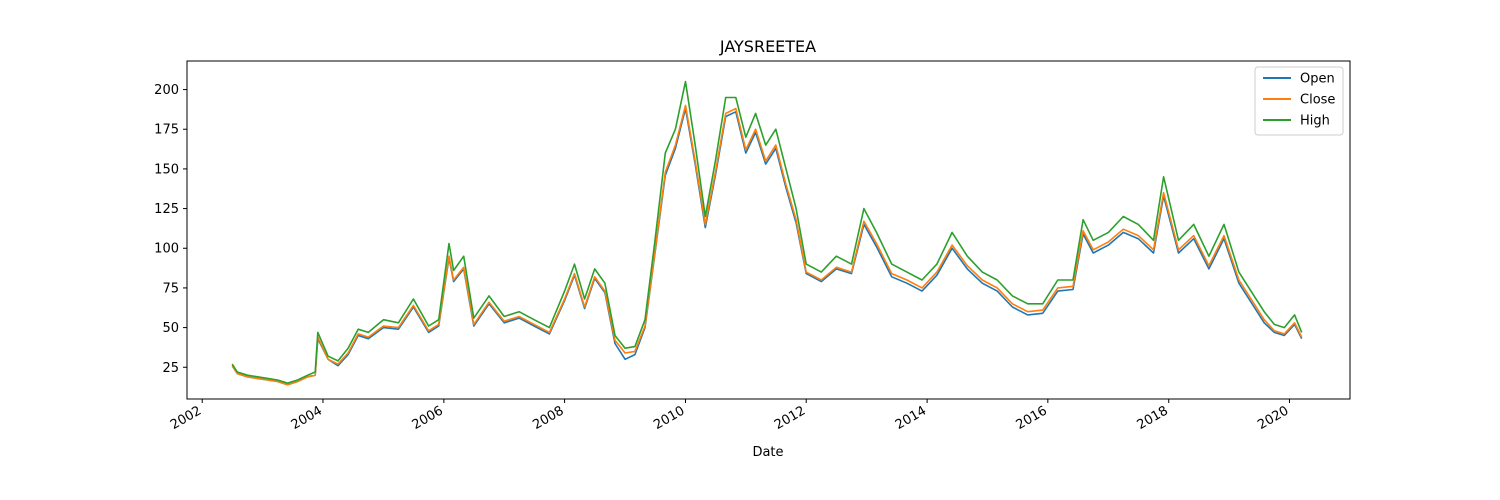 The width and height of the screenshot is (1500, 500). What do you see at coordinates (729, 416) in the screenshot?
I see `x-axis: 2002 2004 2006 2008 2010 2012 2014 2016 2018 2020` at bounding box center [729, 416].